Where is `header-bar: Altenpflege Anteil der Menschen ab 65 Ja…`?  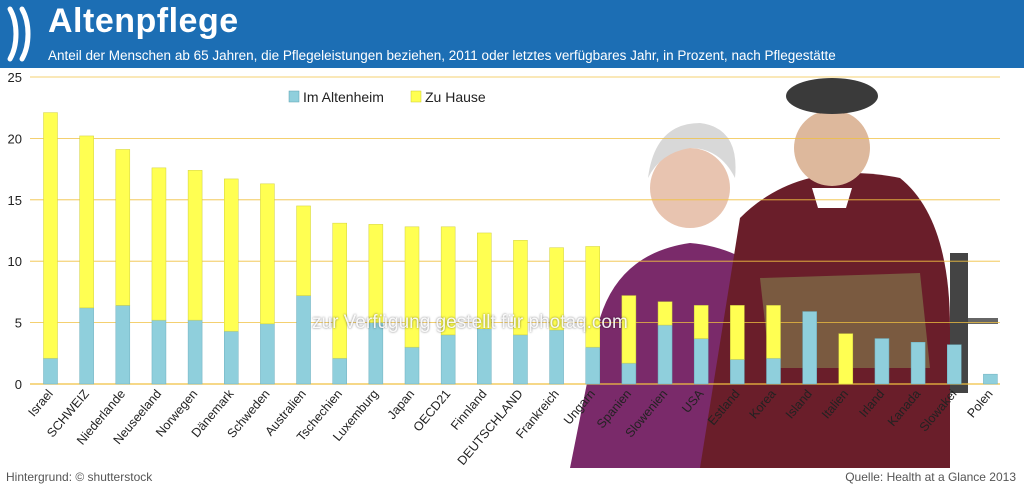 header-bar: Altenpflege Anteil der Menschen ab 65 Ja… is located at coordinates (512, 34).